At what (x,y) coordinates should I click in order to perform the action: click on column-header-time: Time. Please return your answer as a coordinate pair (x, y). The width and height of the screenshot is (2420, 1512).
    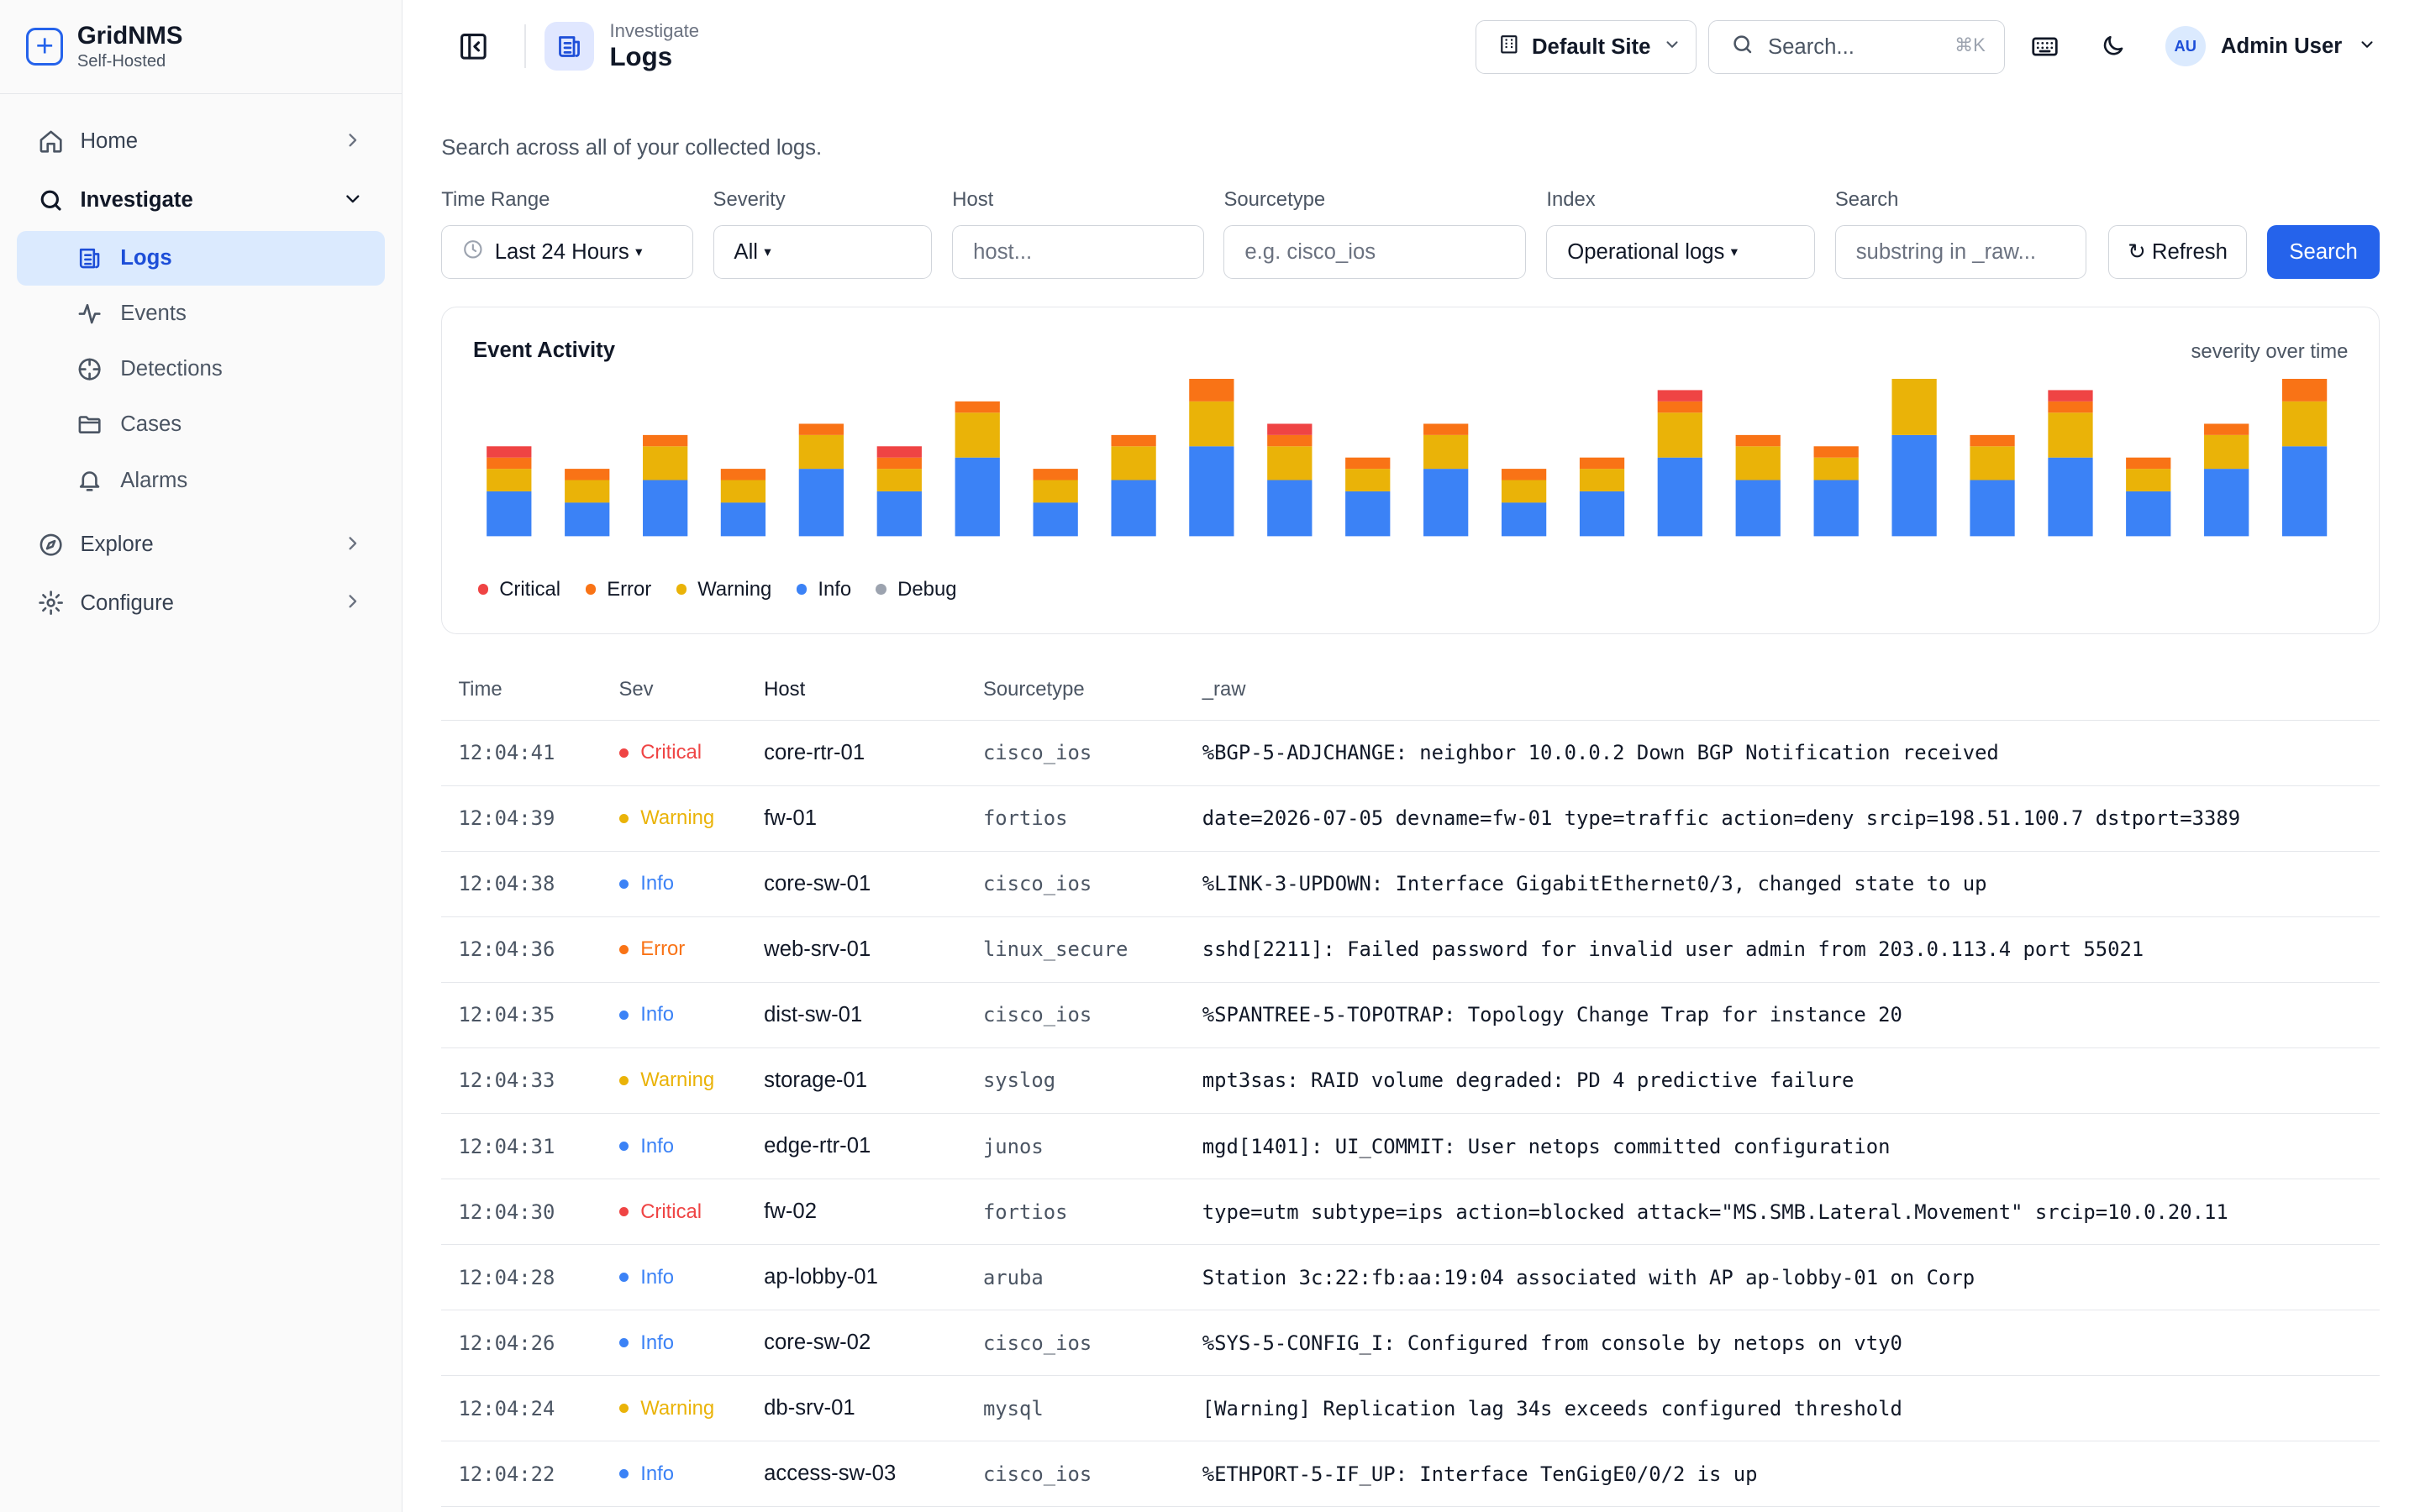
    Looking at the image, I should click on (480, 689).